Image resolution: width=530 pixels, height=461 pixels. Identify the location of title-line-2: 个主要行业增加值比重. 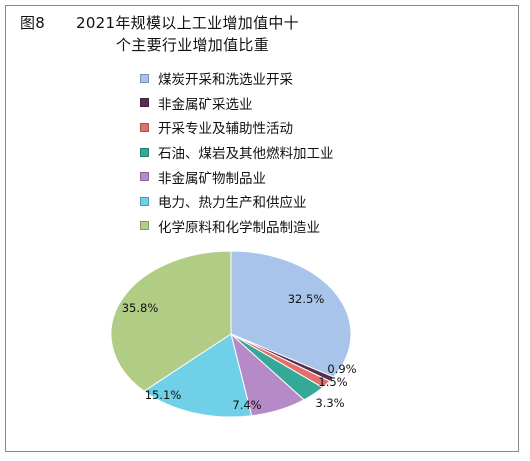
(193, 45).